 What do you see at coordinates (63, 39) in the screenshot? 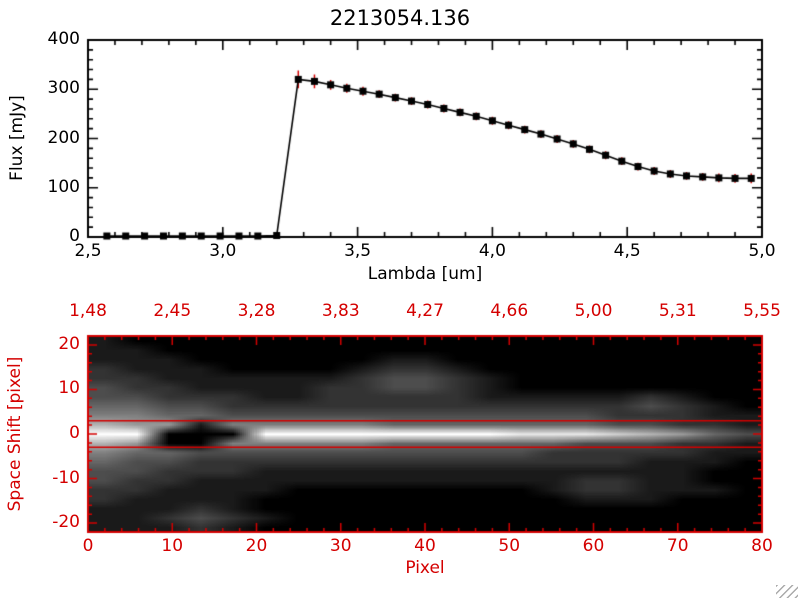
I see `spectrum-y-tick-label: 400` at bounding box center [63, 39].